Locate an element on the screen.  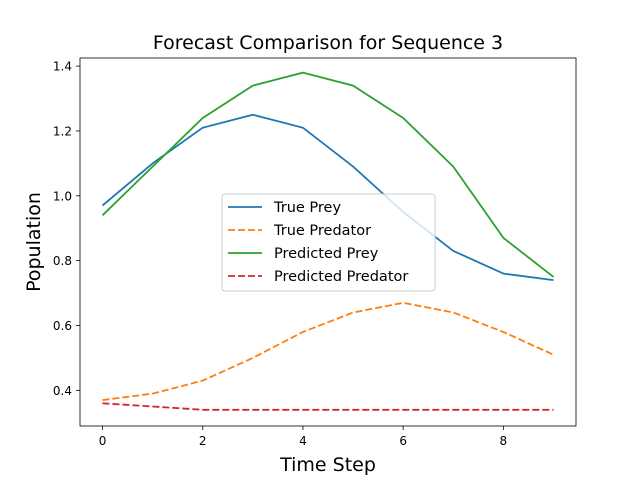
x-tick-label: 8 is located at coordinates (504, 441).